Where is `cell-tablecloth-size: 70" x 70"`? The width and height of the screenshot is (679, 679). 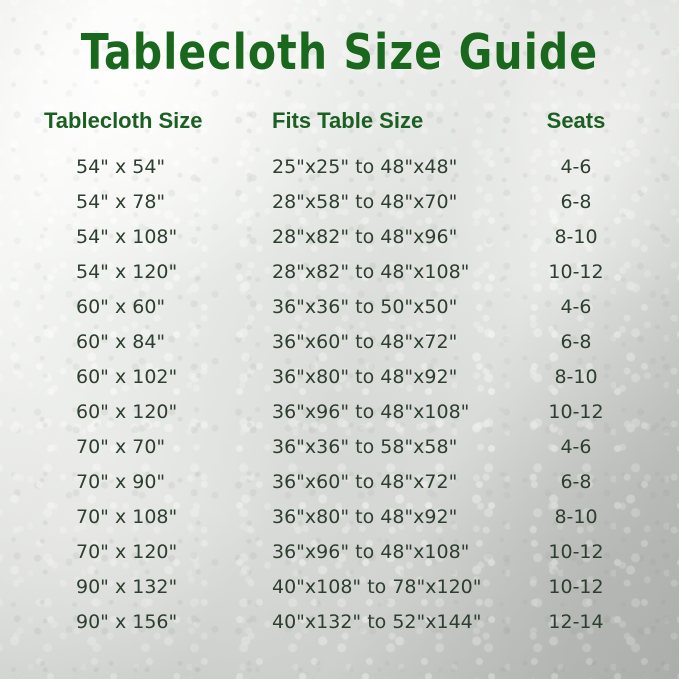 cell-tablecloth-size: 70" x 70" is located at coordinates (121, 447).